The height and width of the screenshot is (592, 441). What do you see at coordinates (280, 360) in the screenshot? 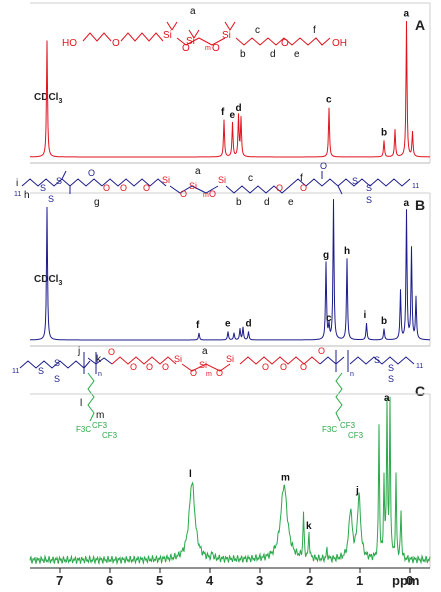
I see `structure-c-chain-right` at bounding box center [280, 360].